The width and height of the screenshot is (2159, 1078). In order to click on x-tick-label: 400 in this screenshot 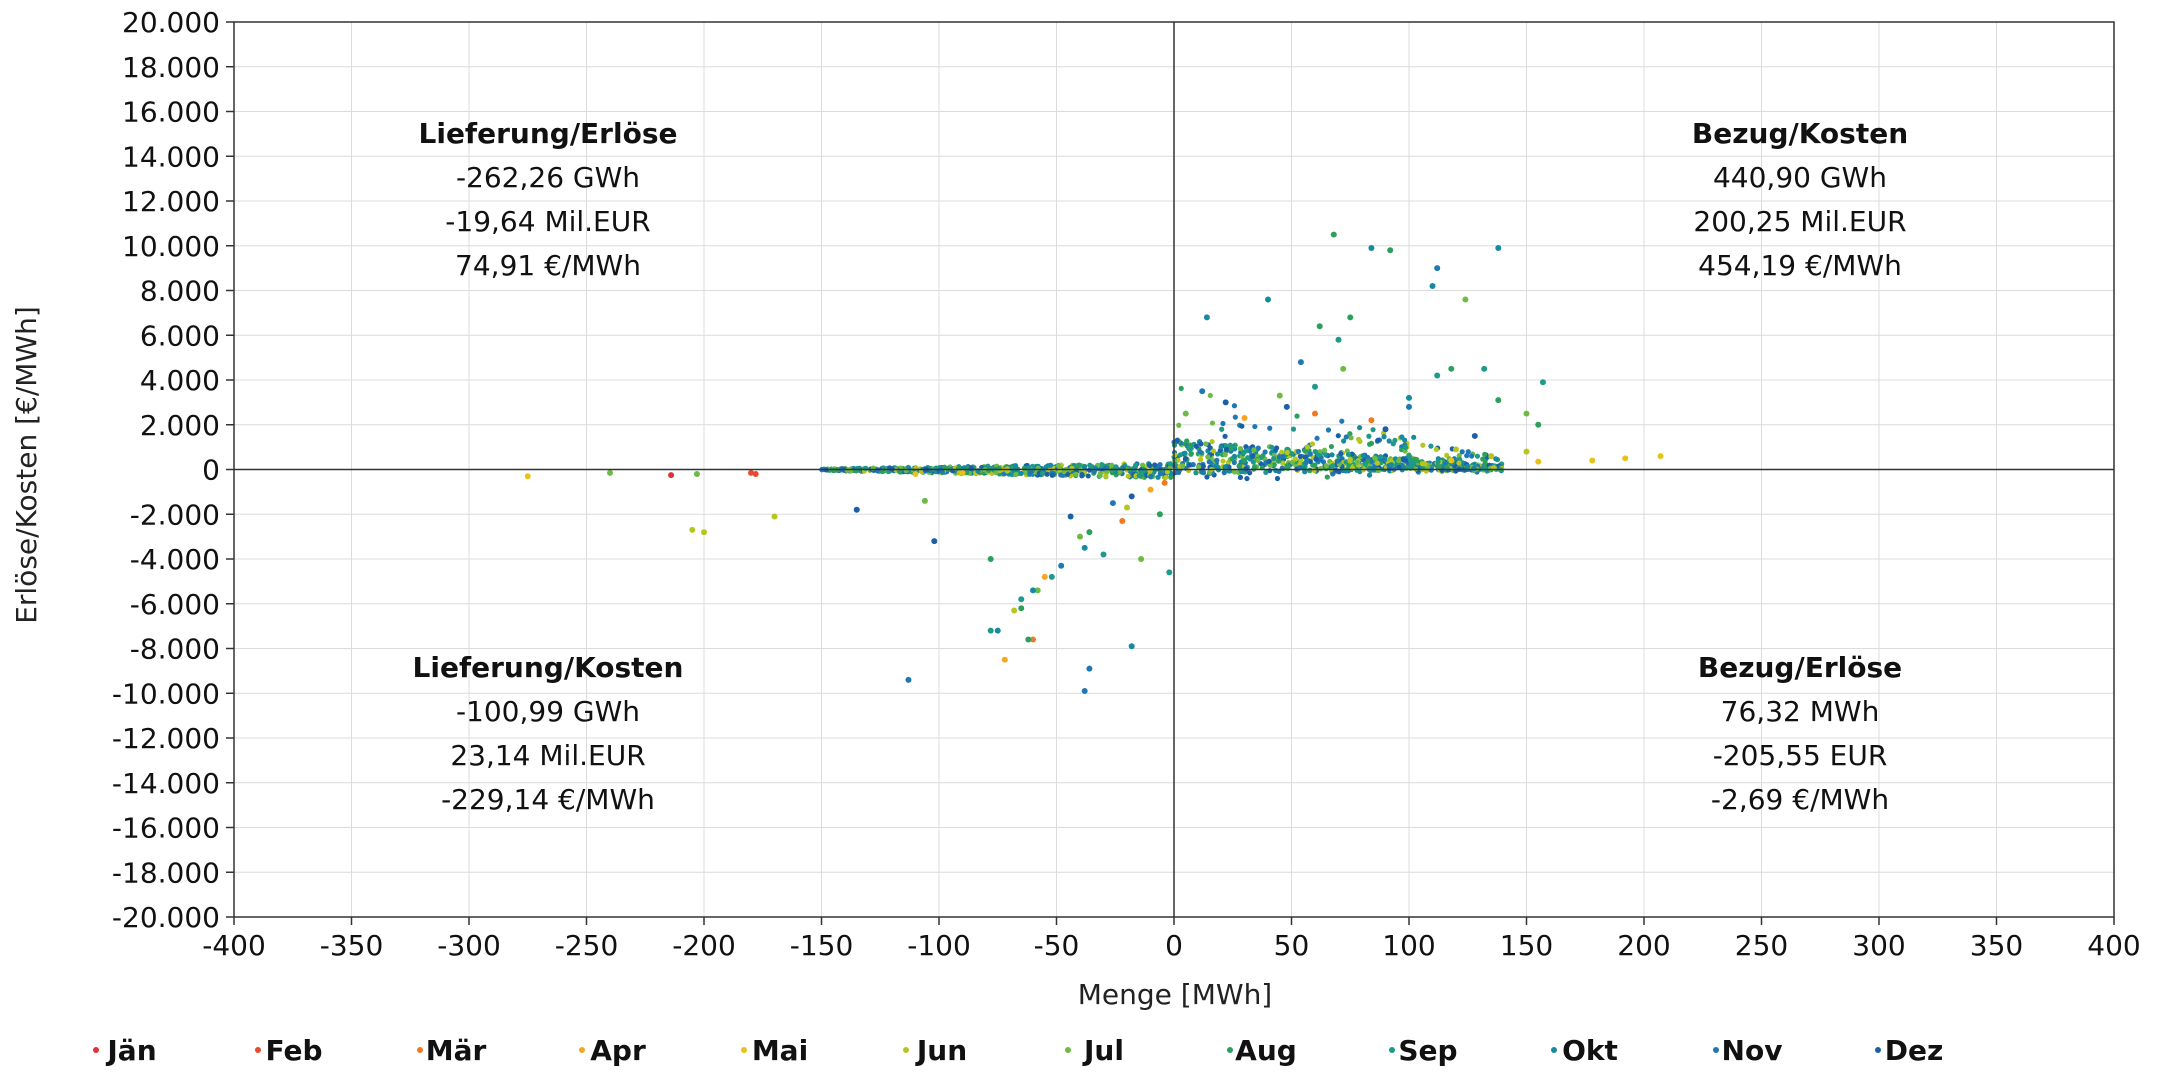, I will do `click(2113, 945)`.